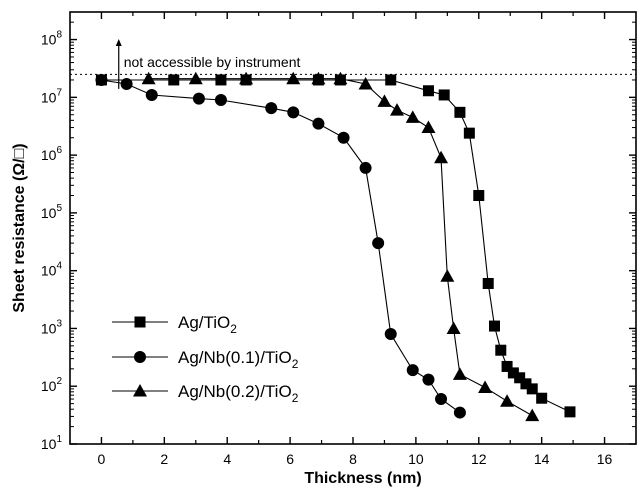  Describe the element at coordinates (102, 459) in the screenshot. I see `x-tick-label: 0` at that location.